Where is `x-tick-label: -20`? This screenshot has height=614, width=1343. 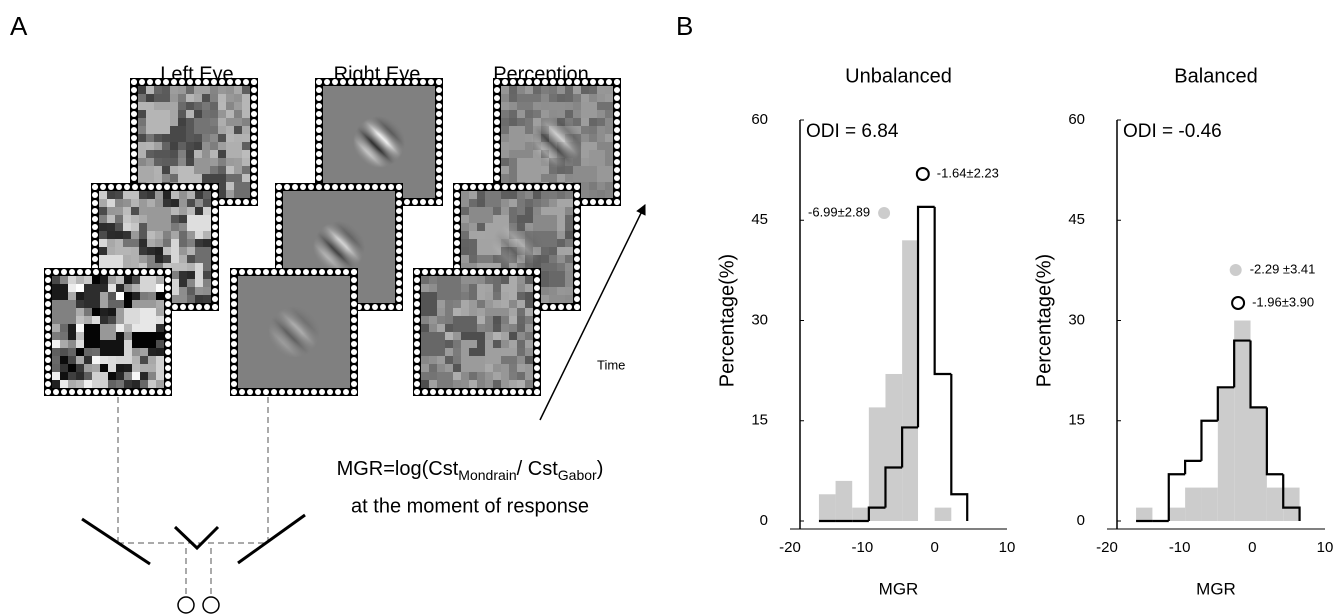
x-tick-label: -20 is located at coordinates (1107, 547).